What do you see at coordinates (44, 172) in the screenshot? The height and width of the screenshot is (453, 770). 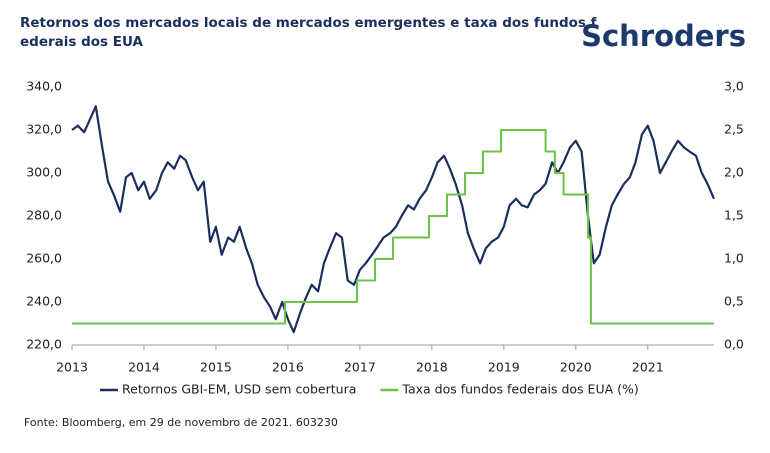 I see `y-tick-label: 300,0` at bounding box center [44, 172].